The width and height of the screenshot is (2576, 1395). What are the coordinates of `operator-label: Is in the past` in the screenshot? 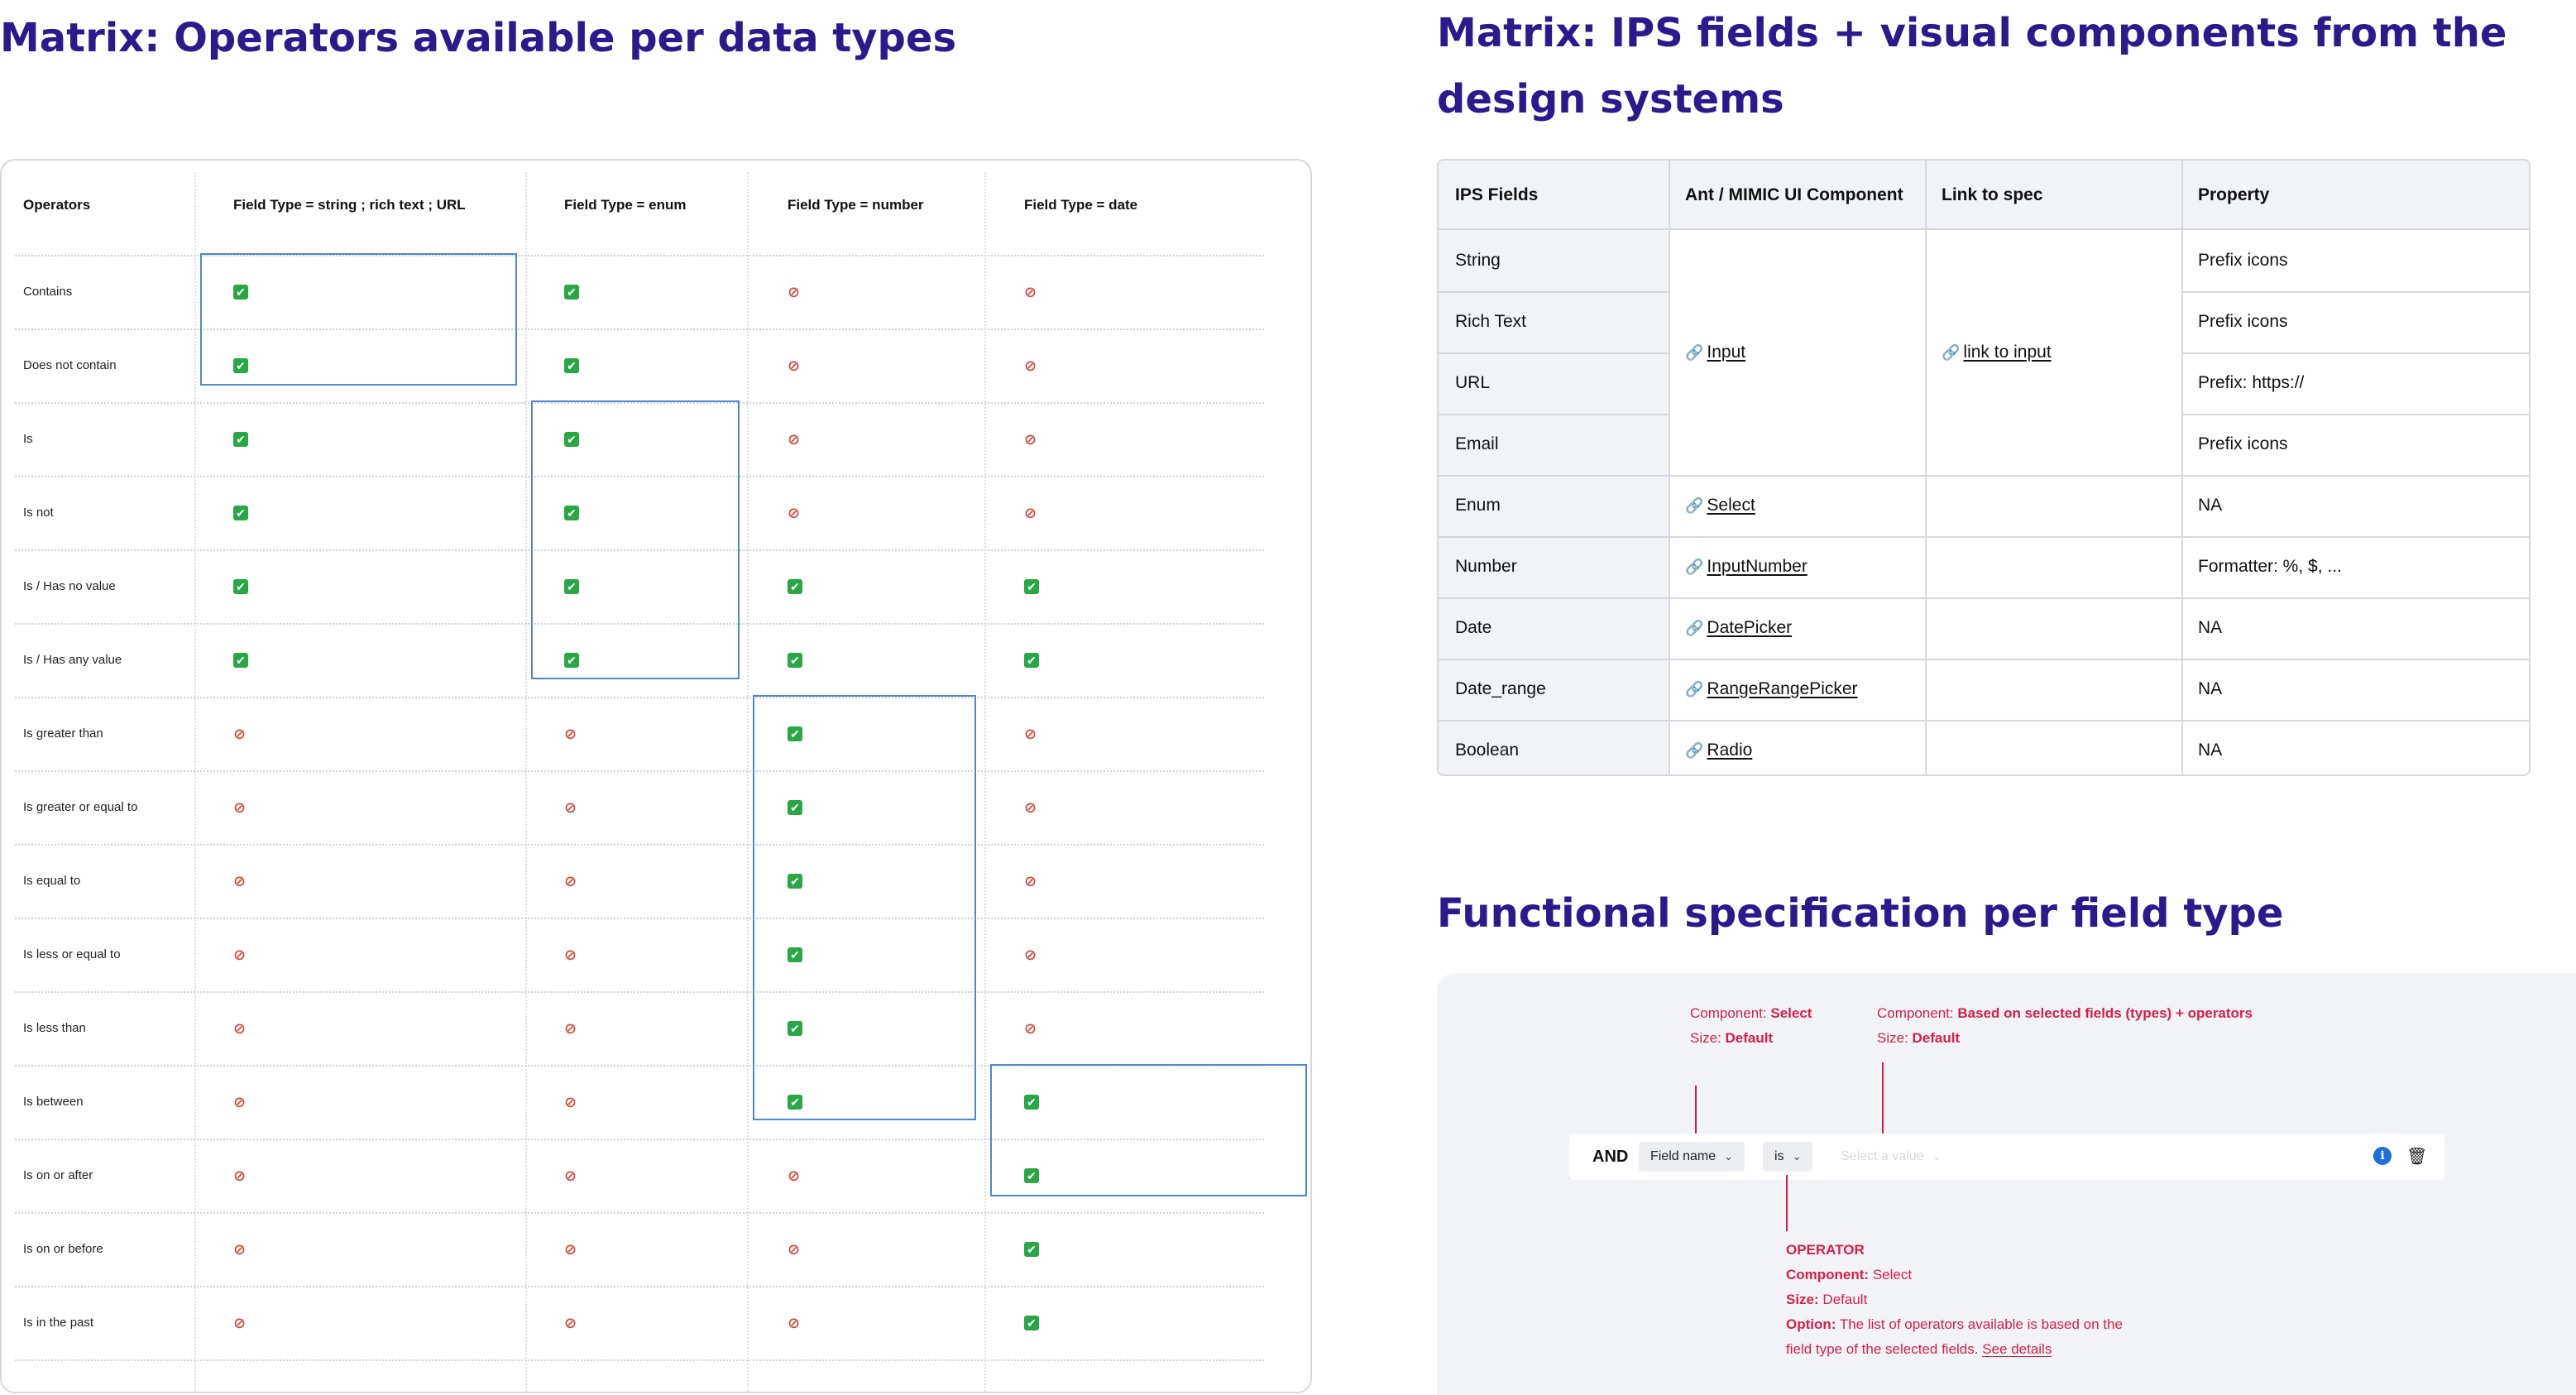 It's located at (58, 1323).